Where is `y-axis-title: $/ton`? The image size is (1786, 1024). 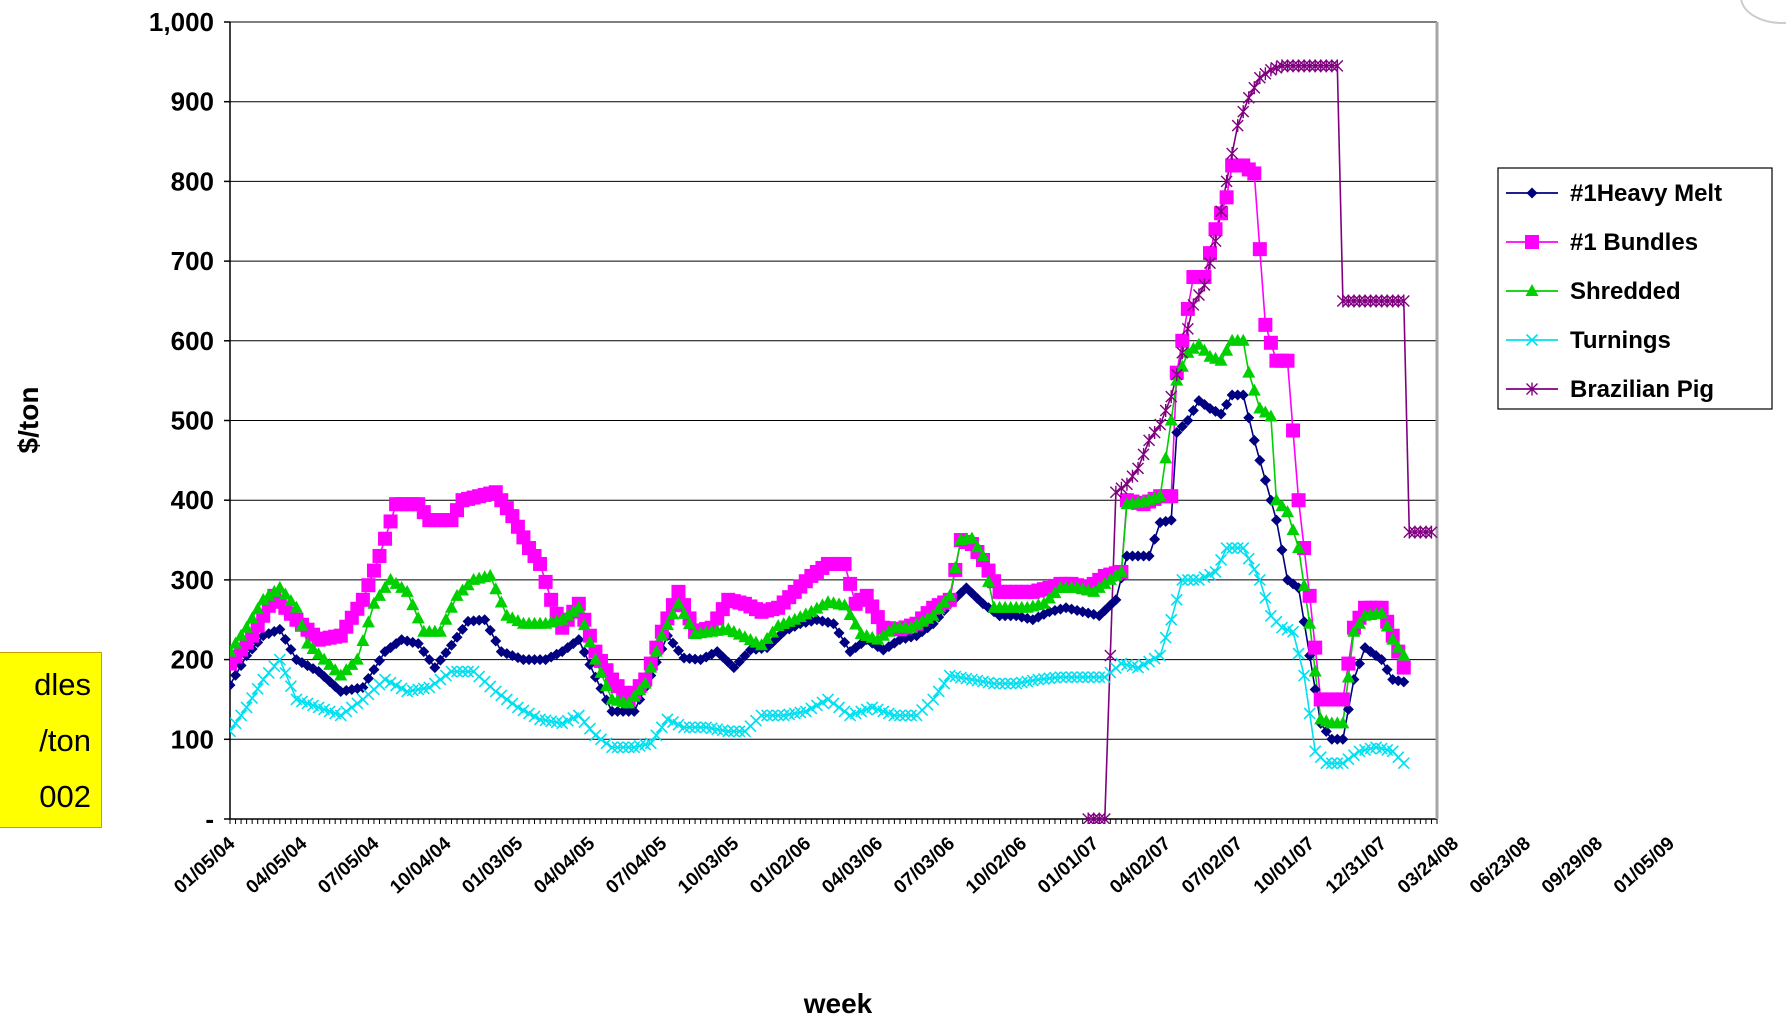 y-axis-title: $/ton is located at coordinates (28, 420).